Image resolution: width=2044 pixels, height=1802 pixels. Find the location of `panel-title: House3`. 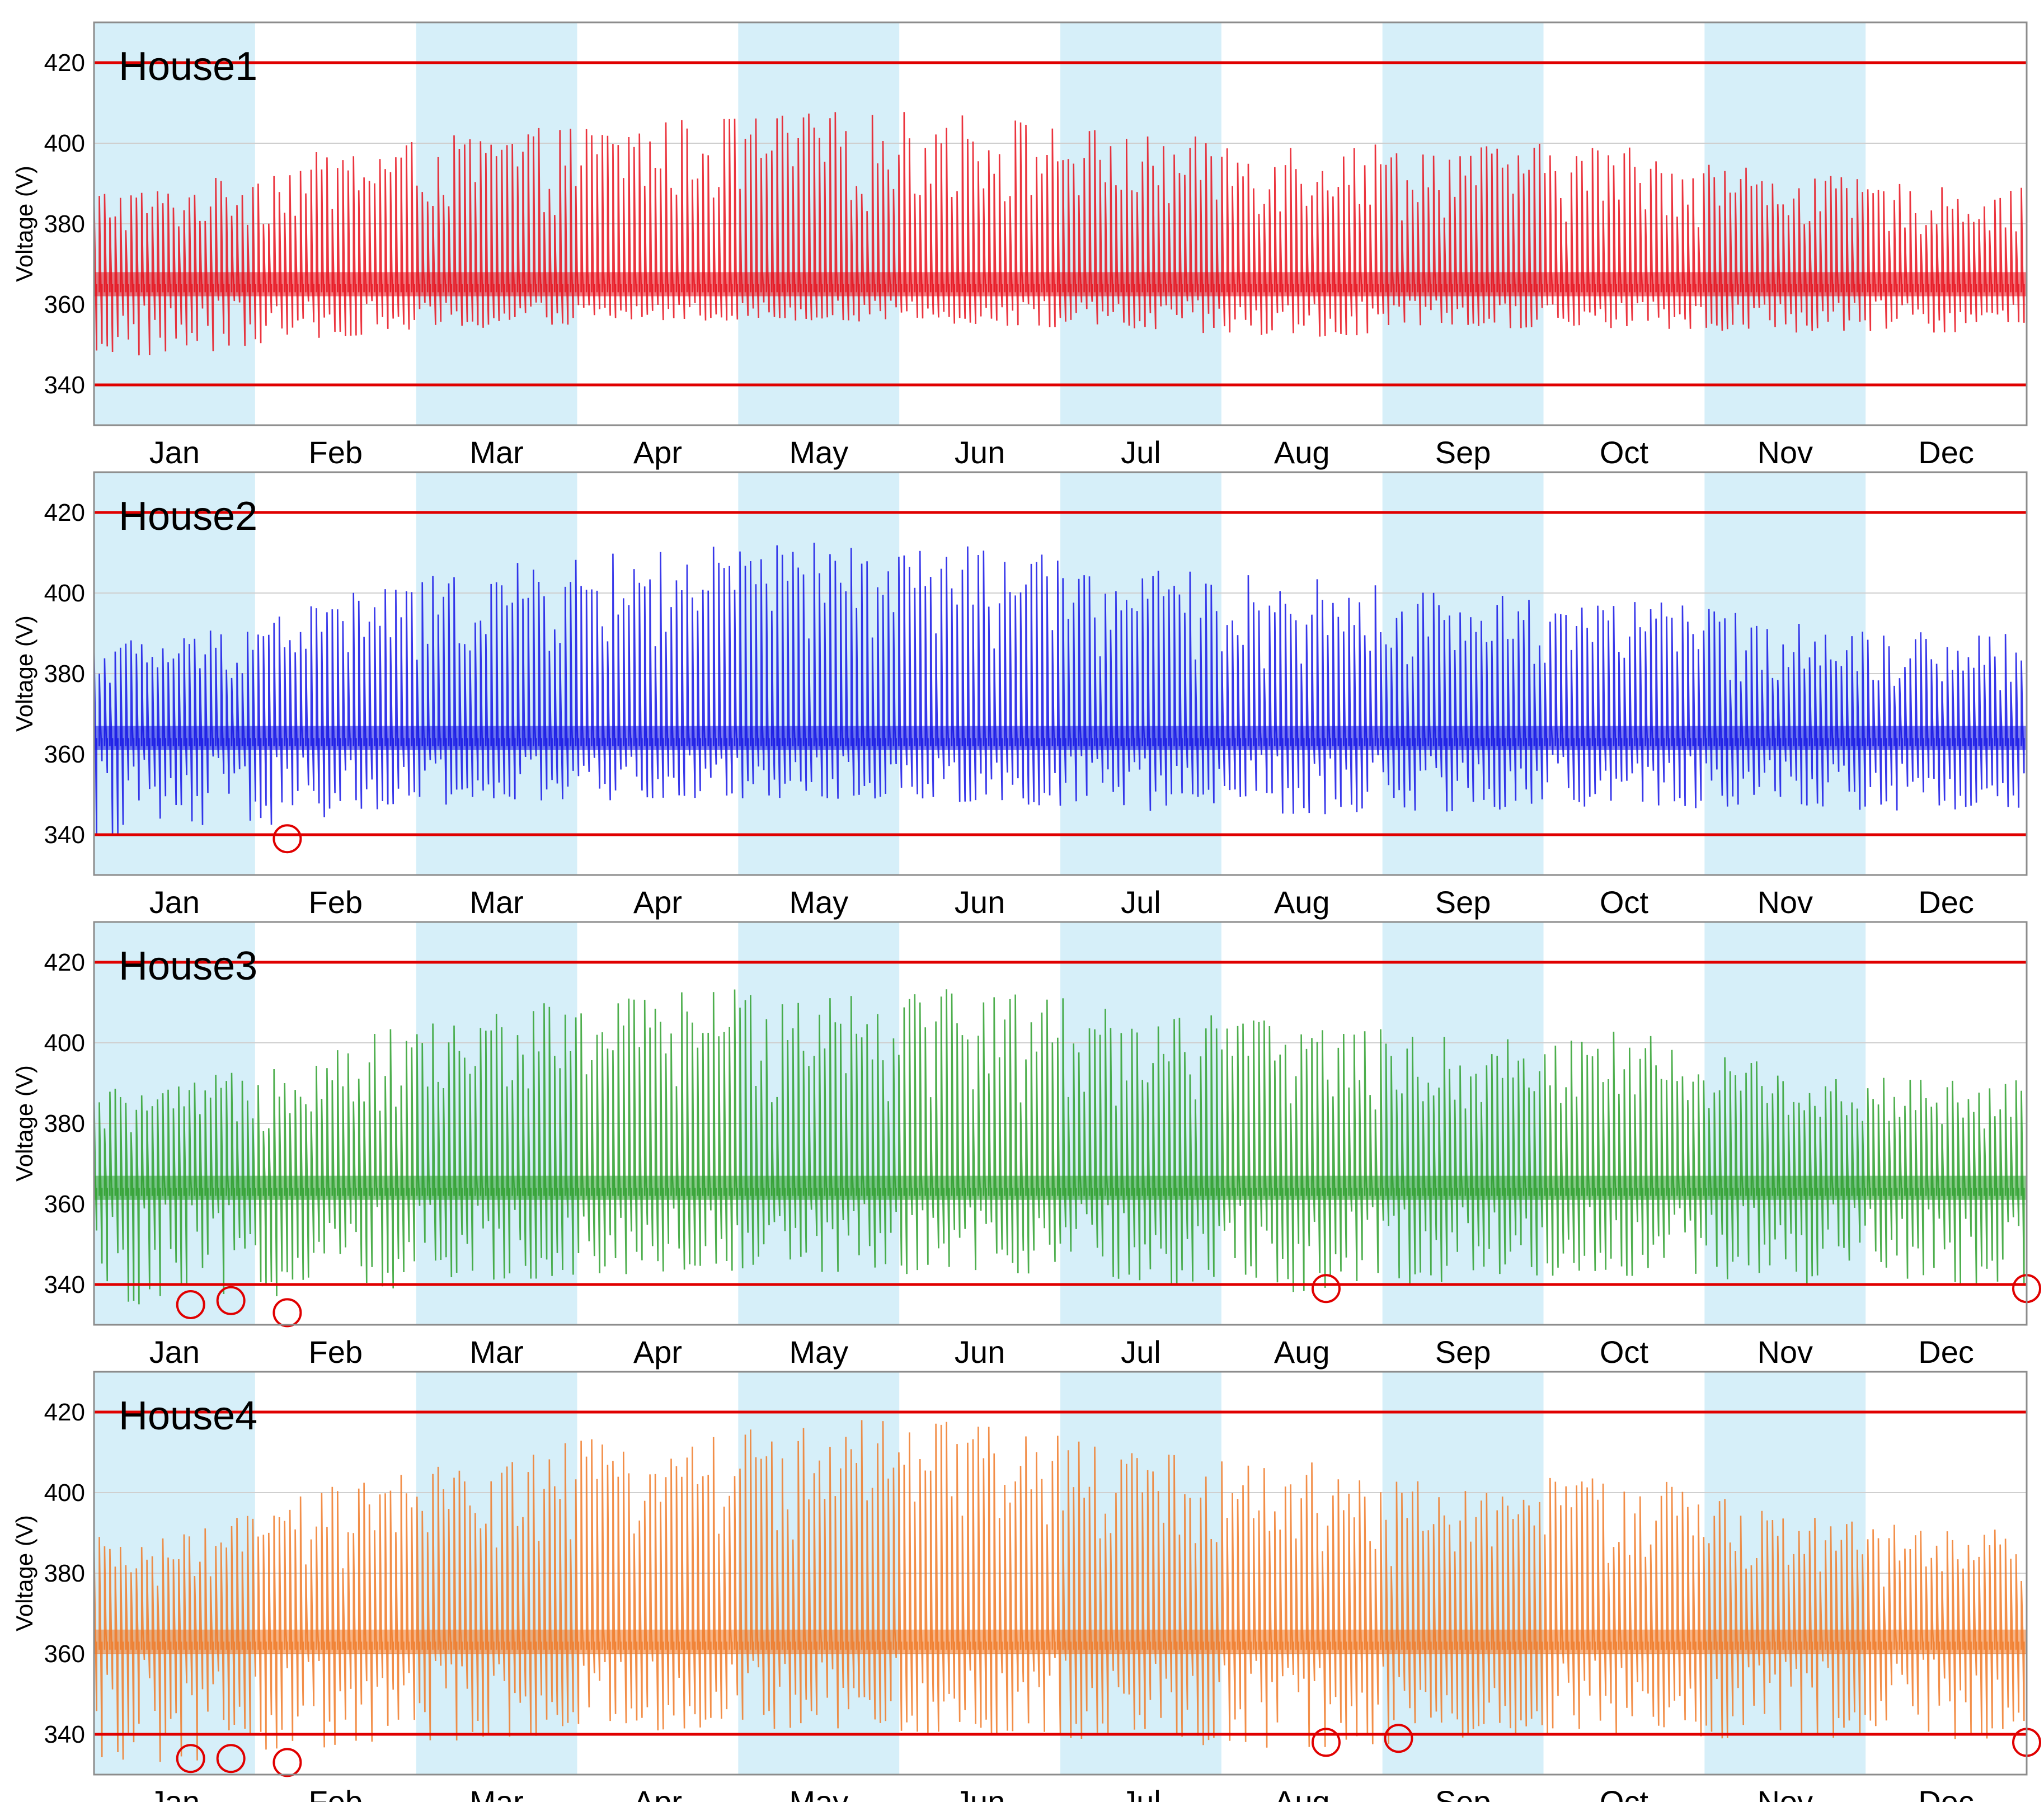

panel-title: House3 is located at coordinates (188, 966).